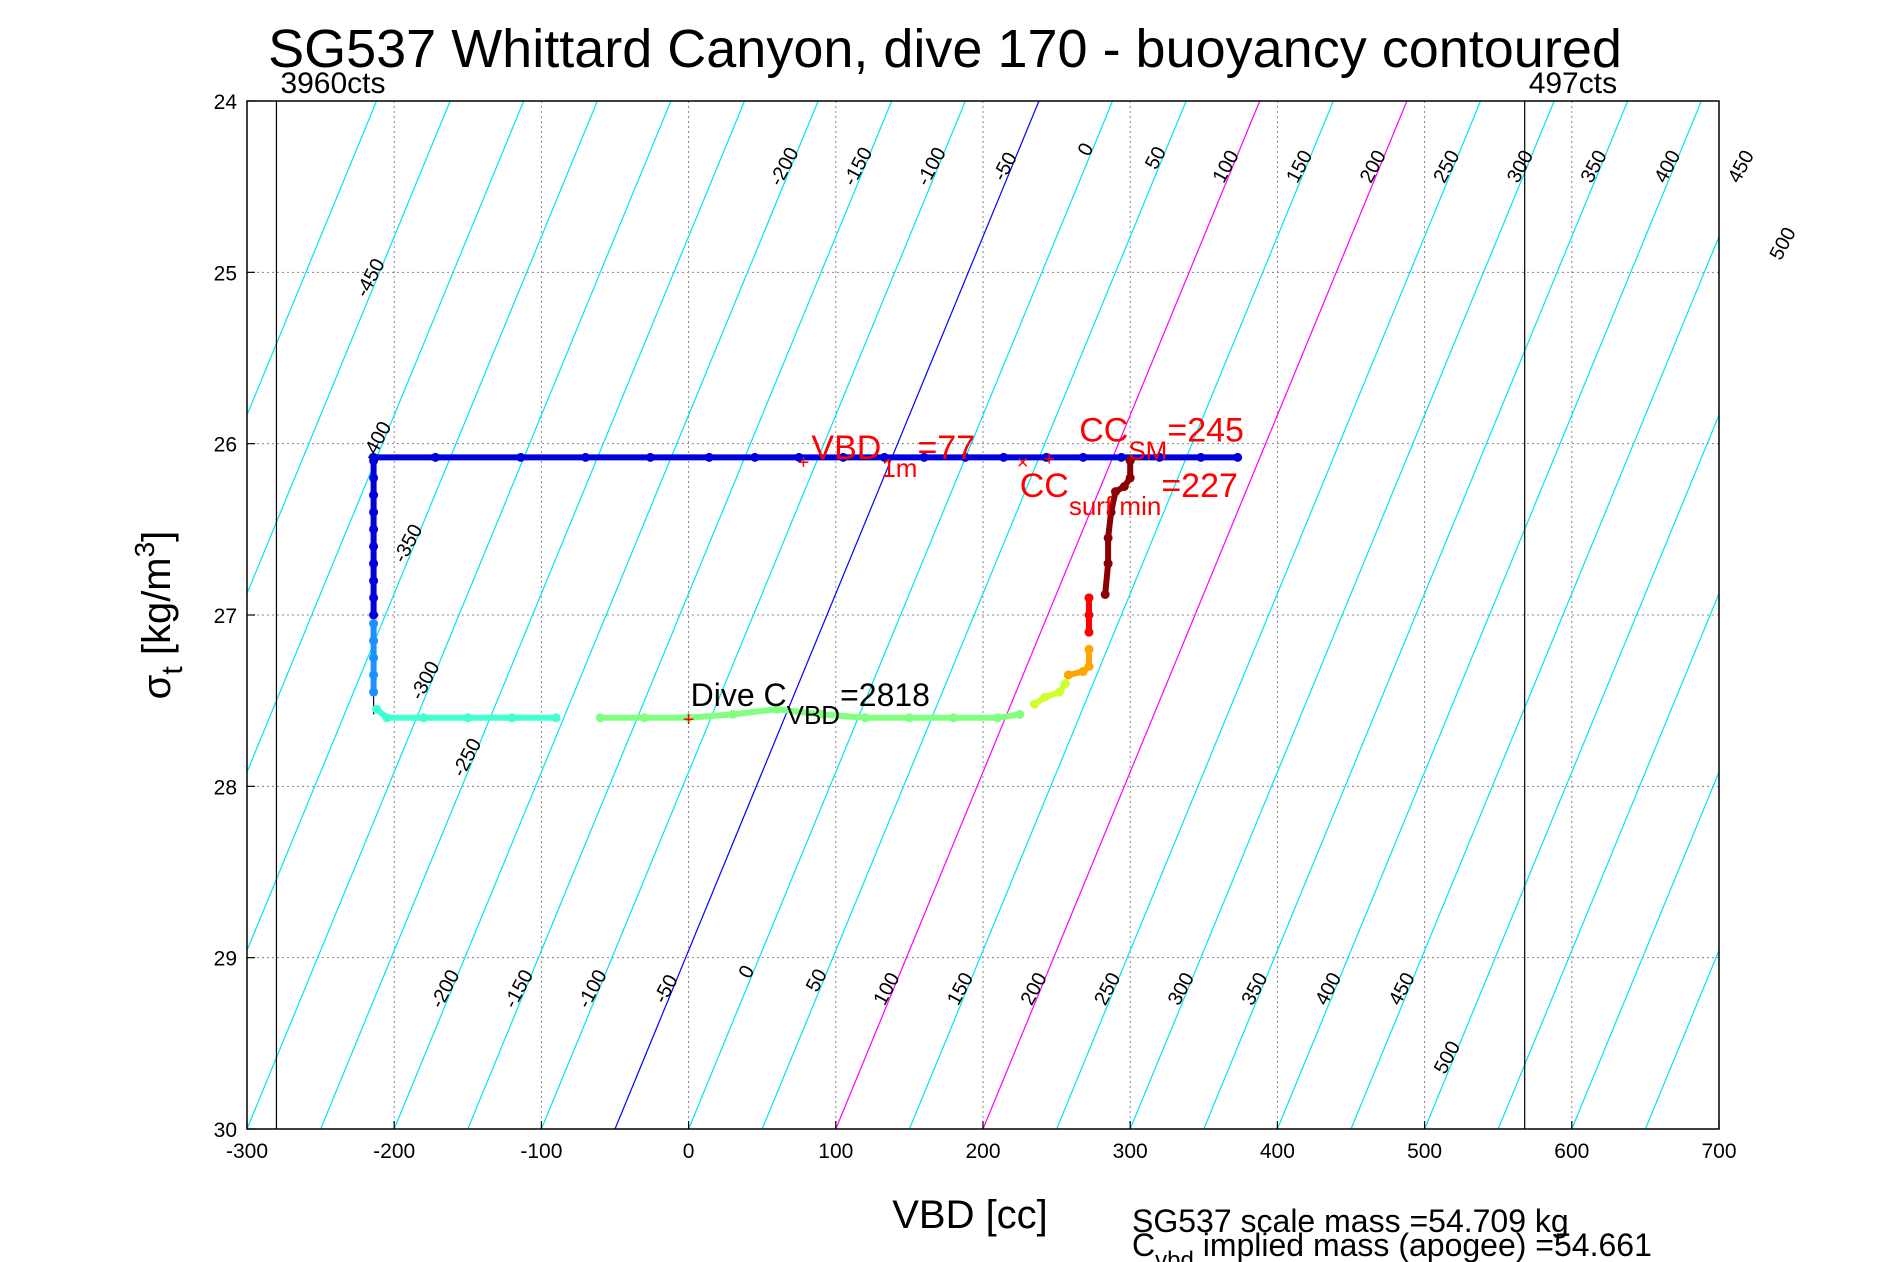  I want to click on annotation-value: =227, so click(1199, 486).